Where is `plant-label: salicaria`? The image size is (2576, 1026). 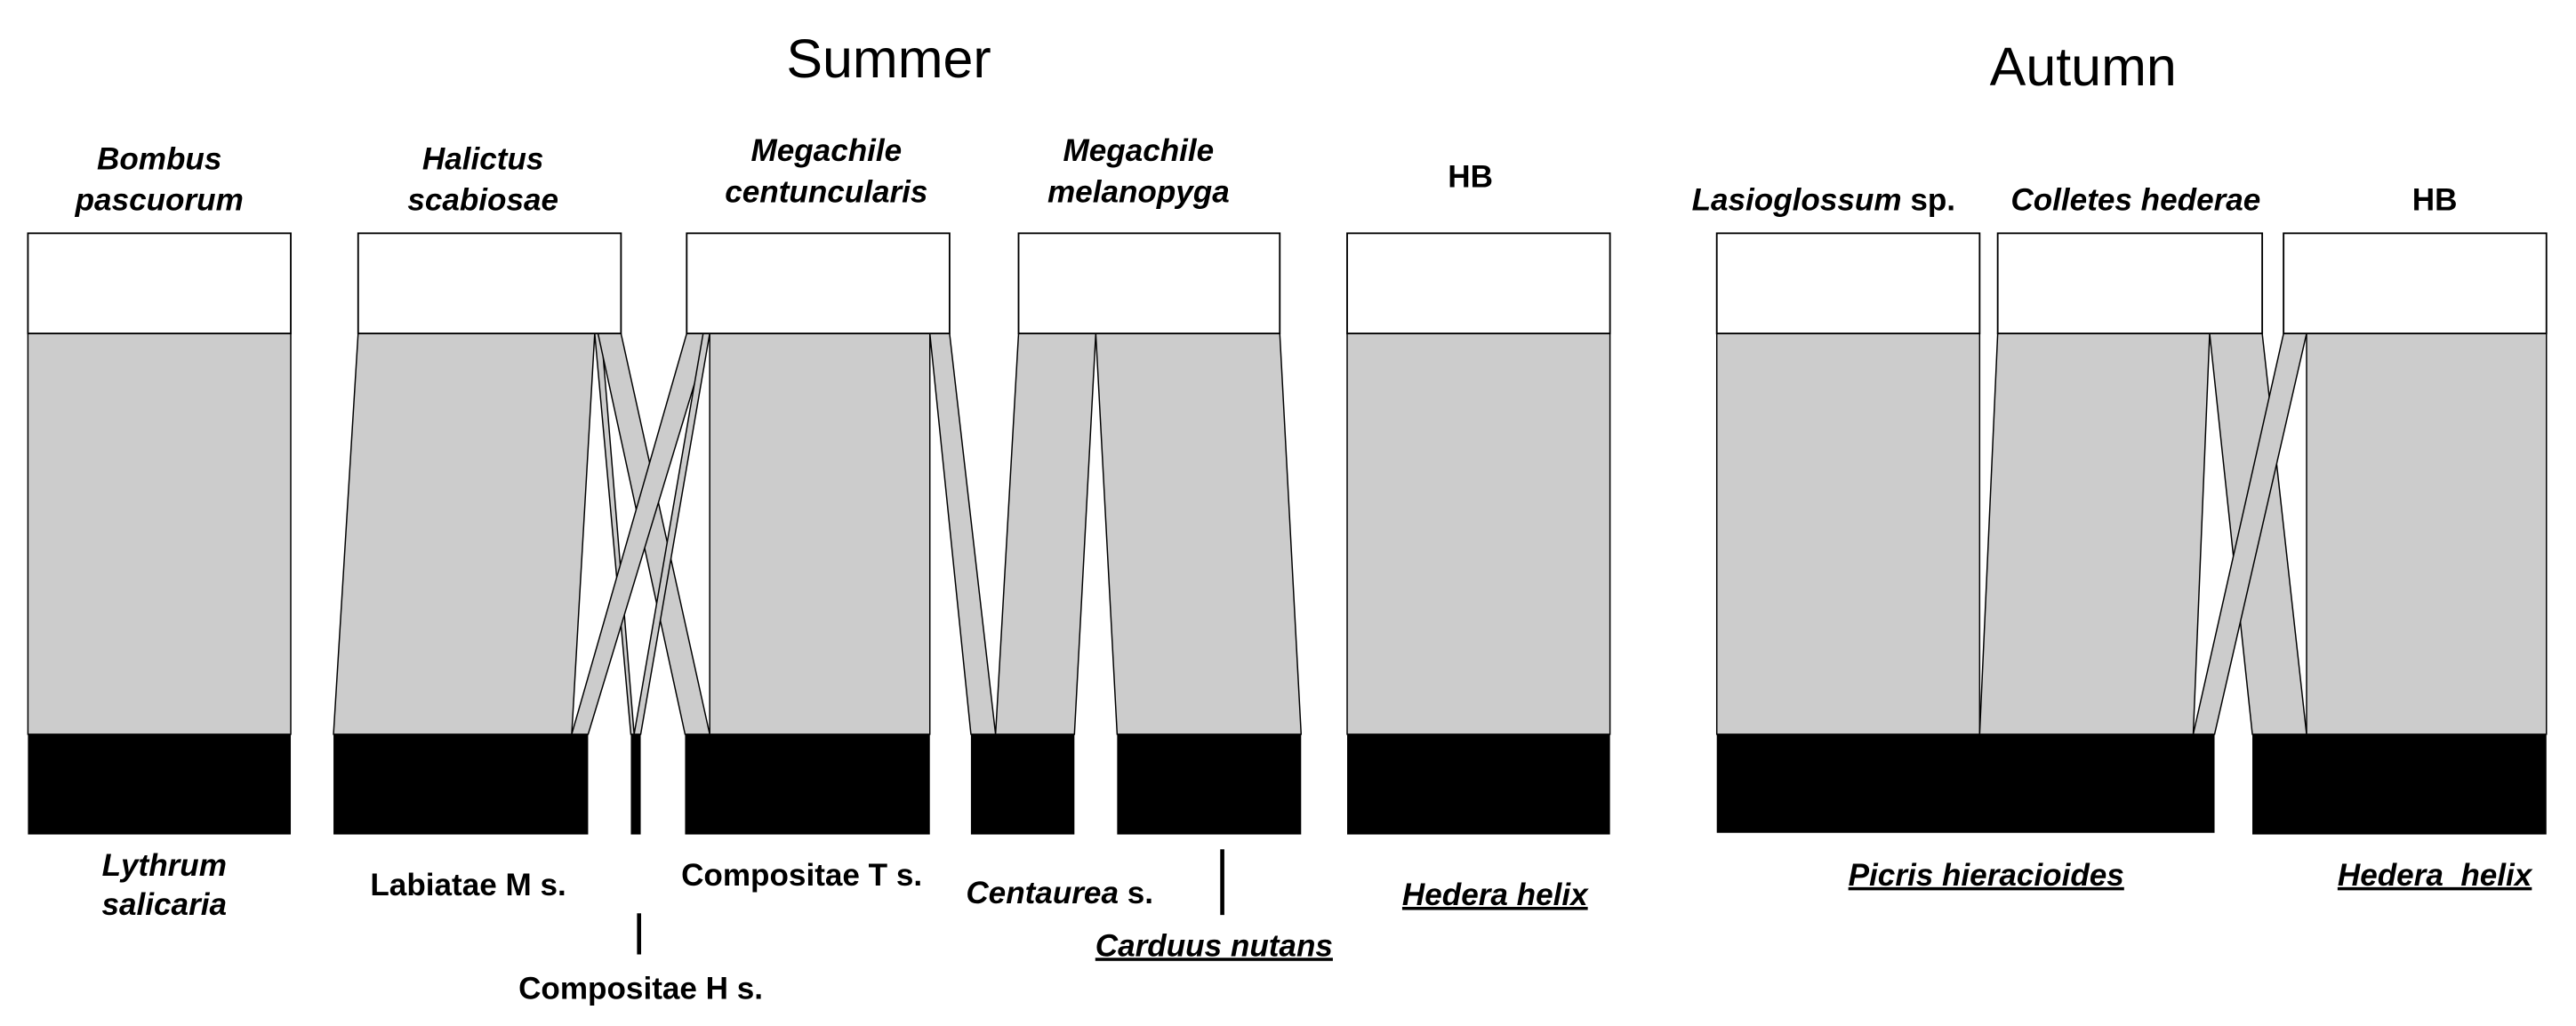 plant-label: salicaria is located at coordinates (164, 905).